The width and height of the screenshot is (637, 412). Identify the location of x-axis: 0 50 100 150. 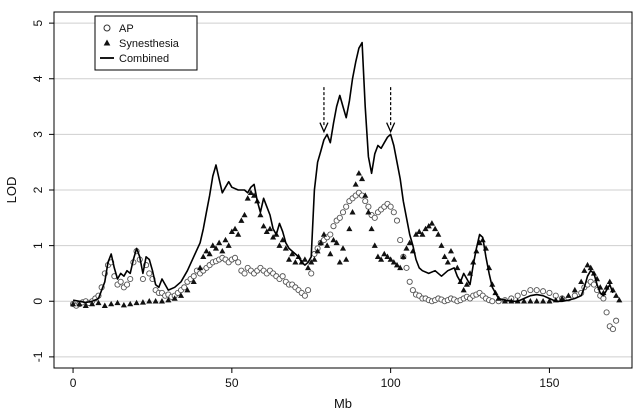
(315, 379).